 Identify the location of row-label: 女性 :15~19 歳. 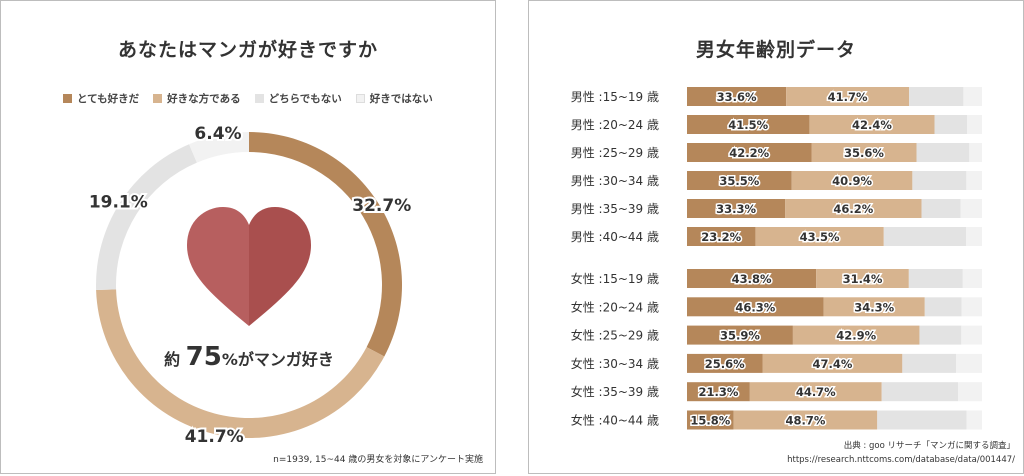
(615, 278).